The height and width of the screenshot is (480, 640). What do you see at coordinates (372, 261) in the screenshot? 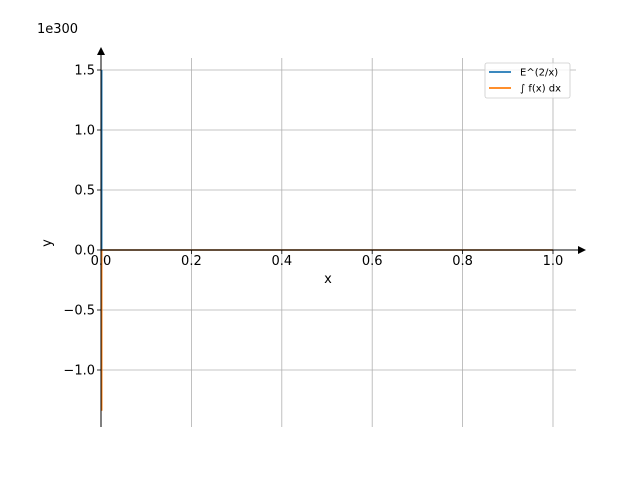
I see `x-tick-label: 0.6` at bounding box center [372, 261].